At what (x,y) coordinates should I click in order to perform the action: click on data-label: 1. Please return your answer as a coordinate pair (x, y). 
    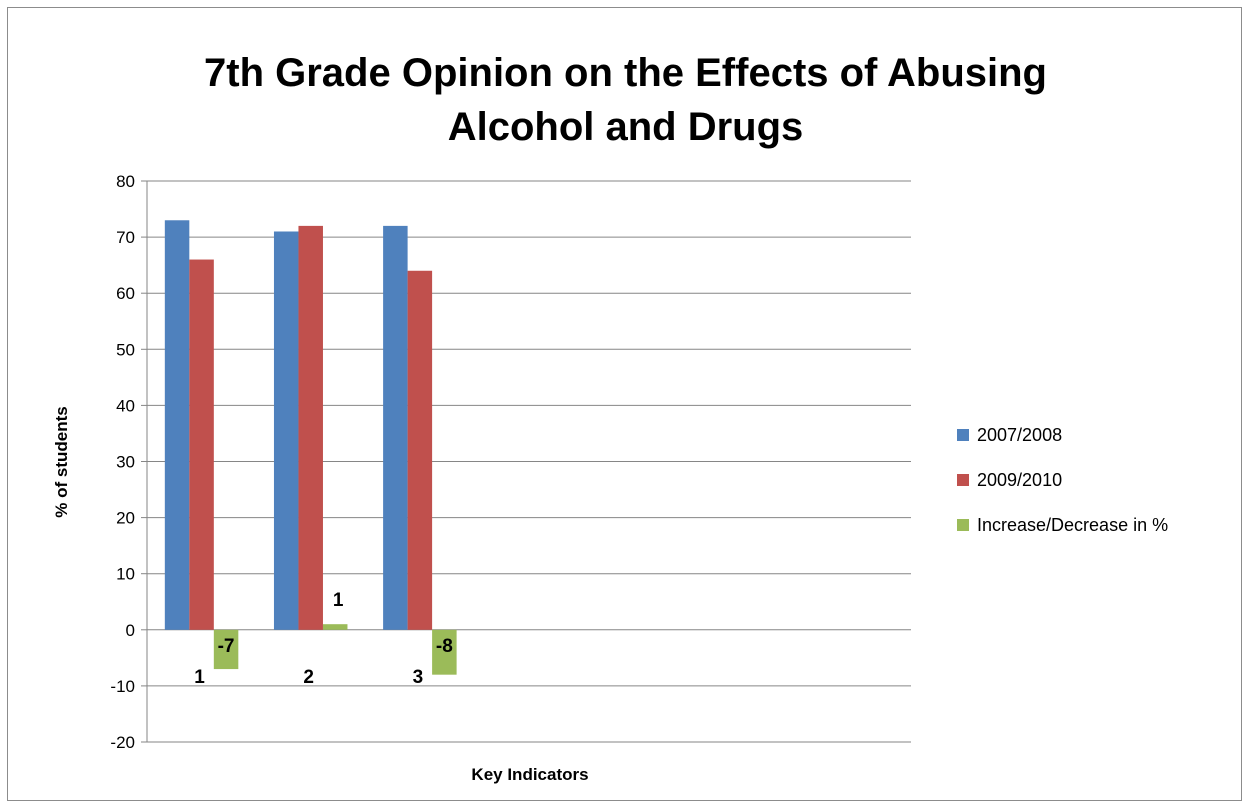
    Looking at the image, I should click on (338, 600).